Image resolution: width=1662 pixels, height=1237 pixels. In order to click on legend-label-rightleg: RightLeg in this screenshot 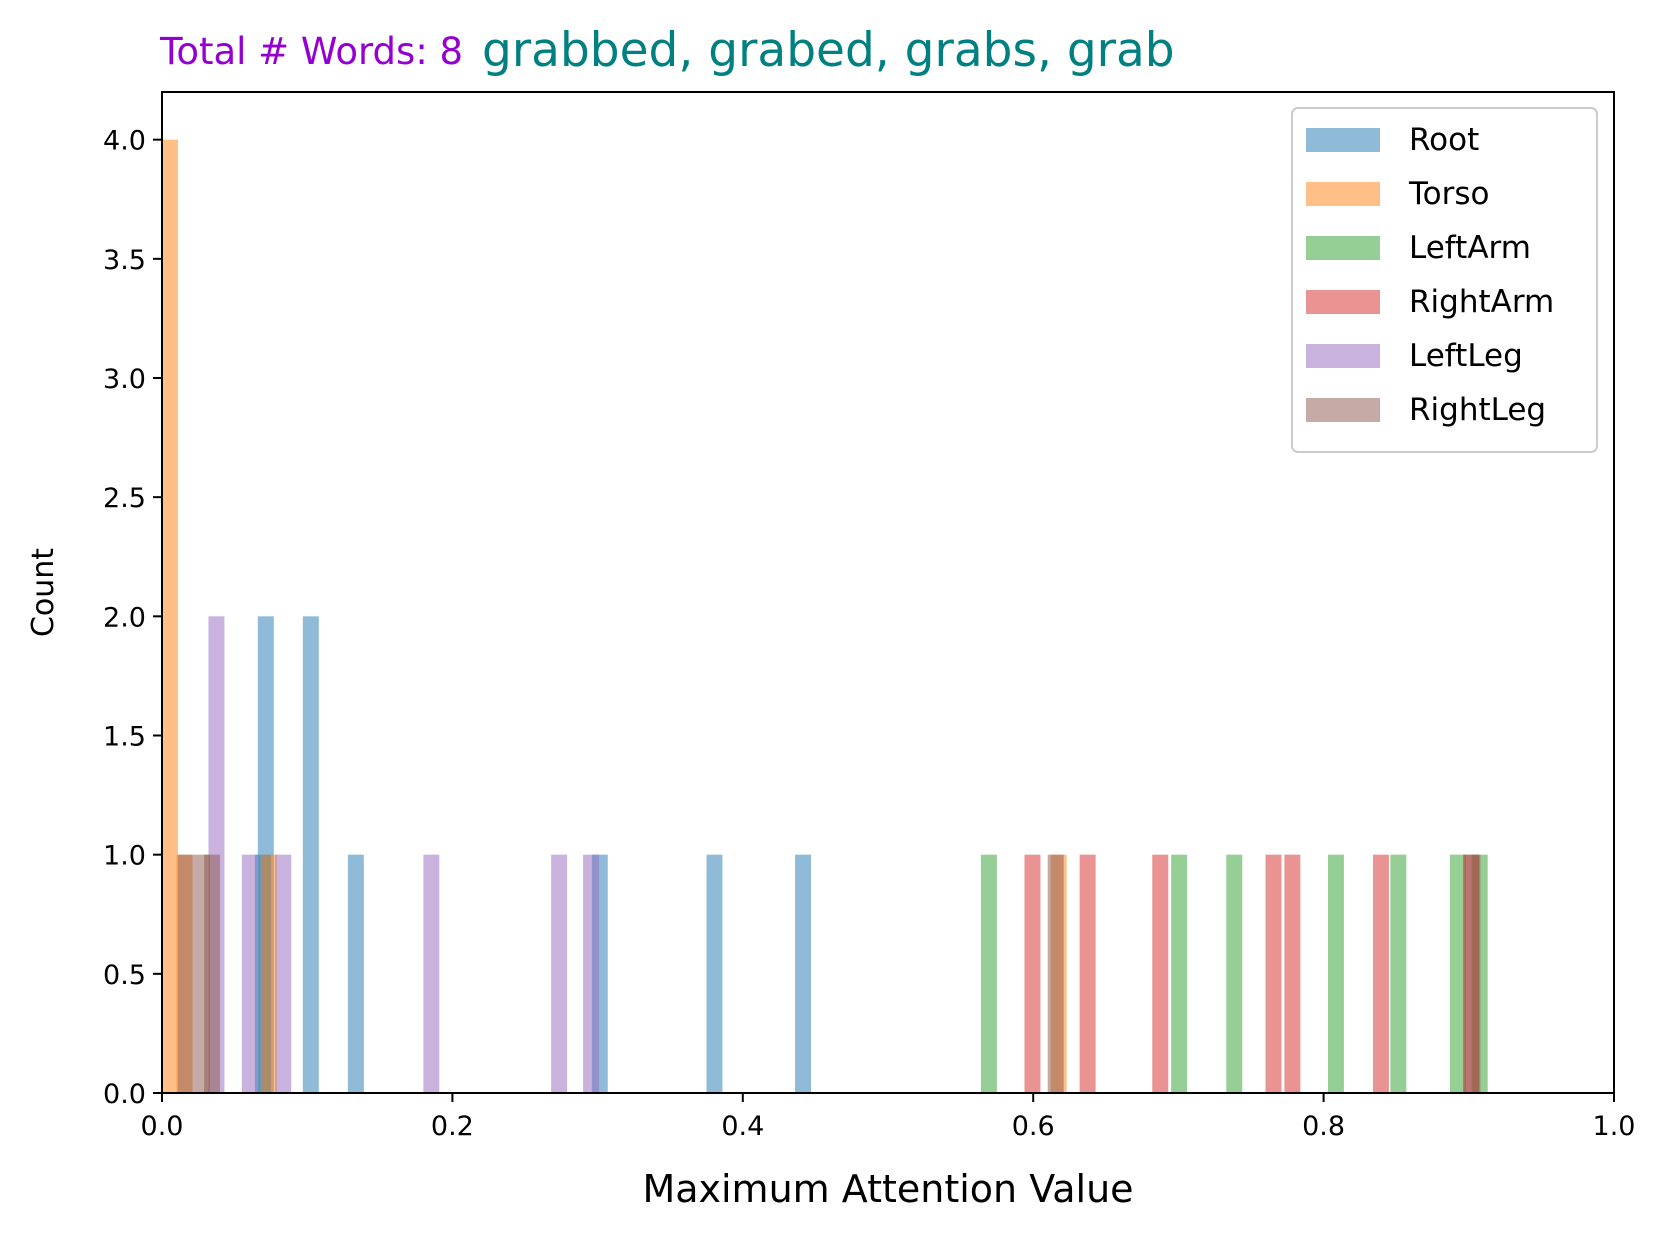, I will do `click(1477, 410)`.